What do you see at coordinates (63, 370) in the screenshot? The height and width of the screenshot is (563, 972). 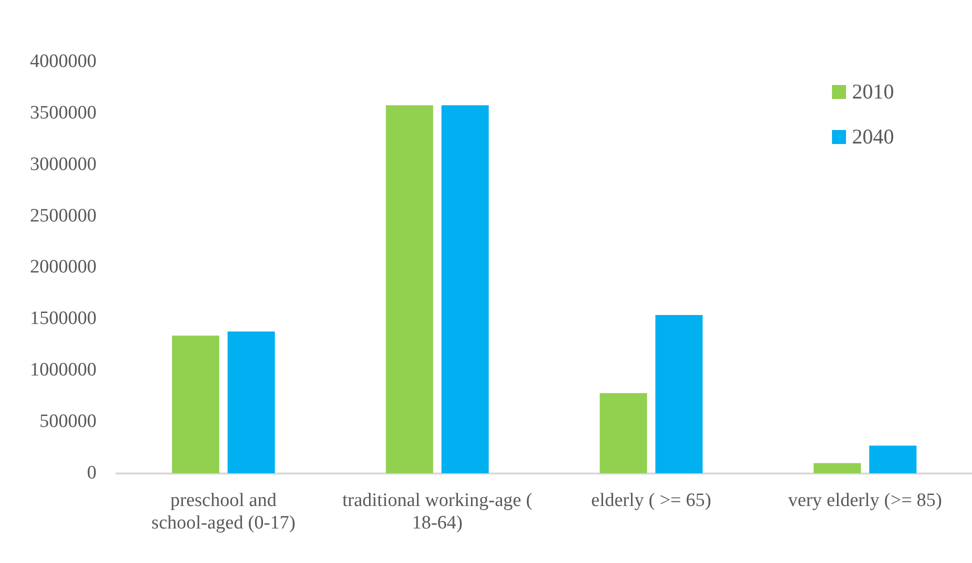 I see `y-tick-label: 1000000` at bounding box center [63, 370].